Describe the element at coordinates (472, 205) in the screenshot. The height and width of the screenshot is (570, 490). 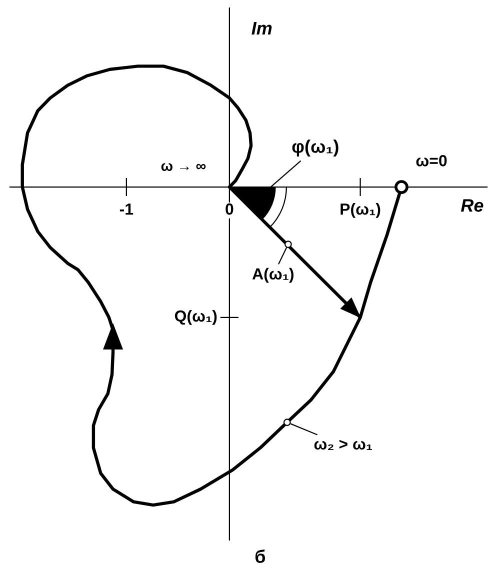
I see `x-axis-title: Re` at that location.